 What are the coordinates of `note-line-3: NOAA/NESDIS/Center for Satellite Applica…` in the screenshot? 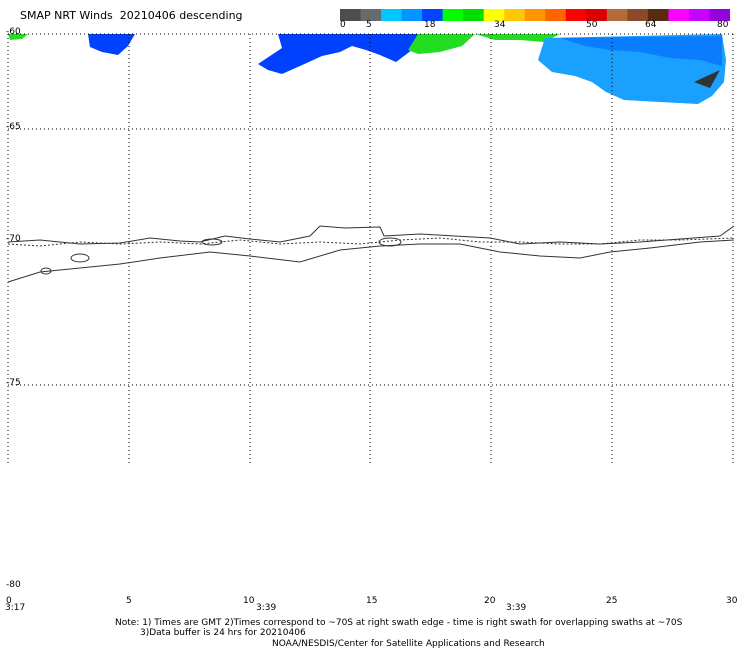 It's located at (408, 644).